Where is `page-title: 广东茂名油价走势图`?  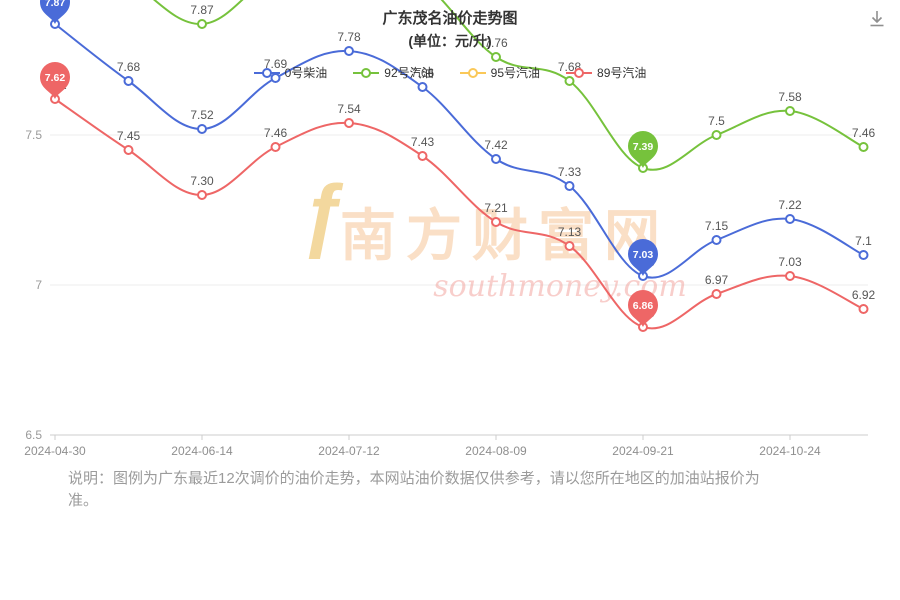 page-title: 广东茂名油价走势图 is located at coordinates (450, 18).